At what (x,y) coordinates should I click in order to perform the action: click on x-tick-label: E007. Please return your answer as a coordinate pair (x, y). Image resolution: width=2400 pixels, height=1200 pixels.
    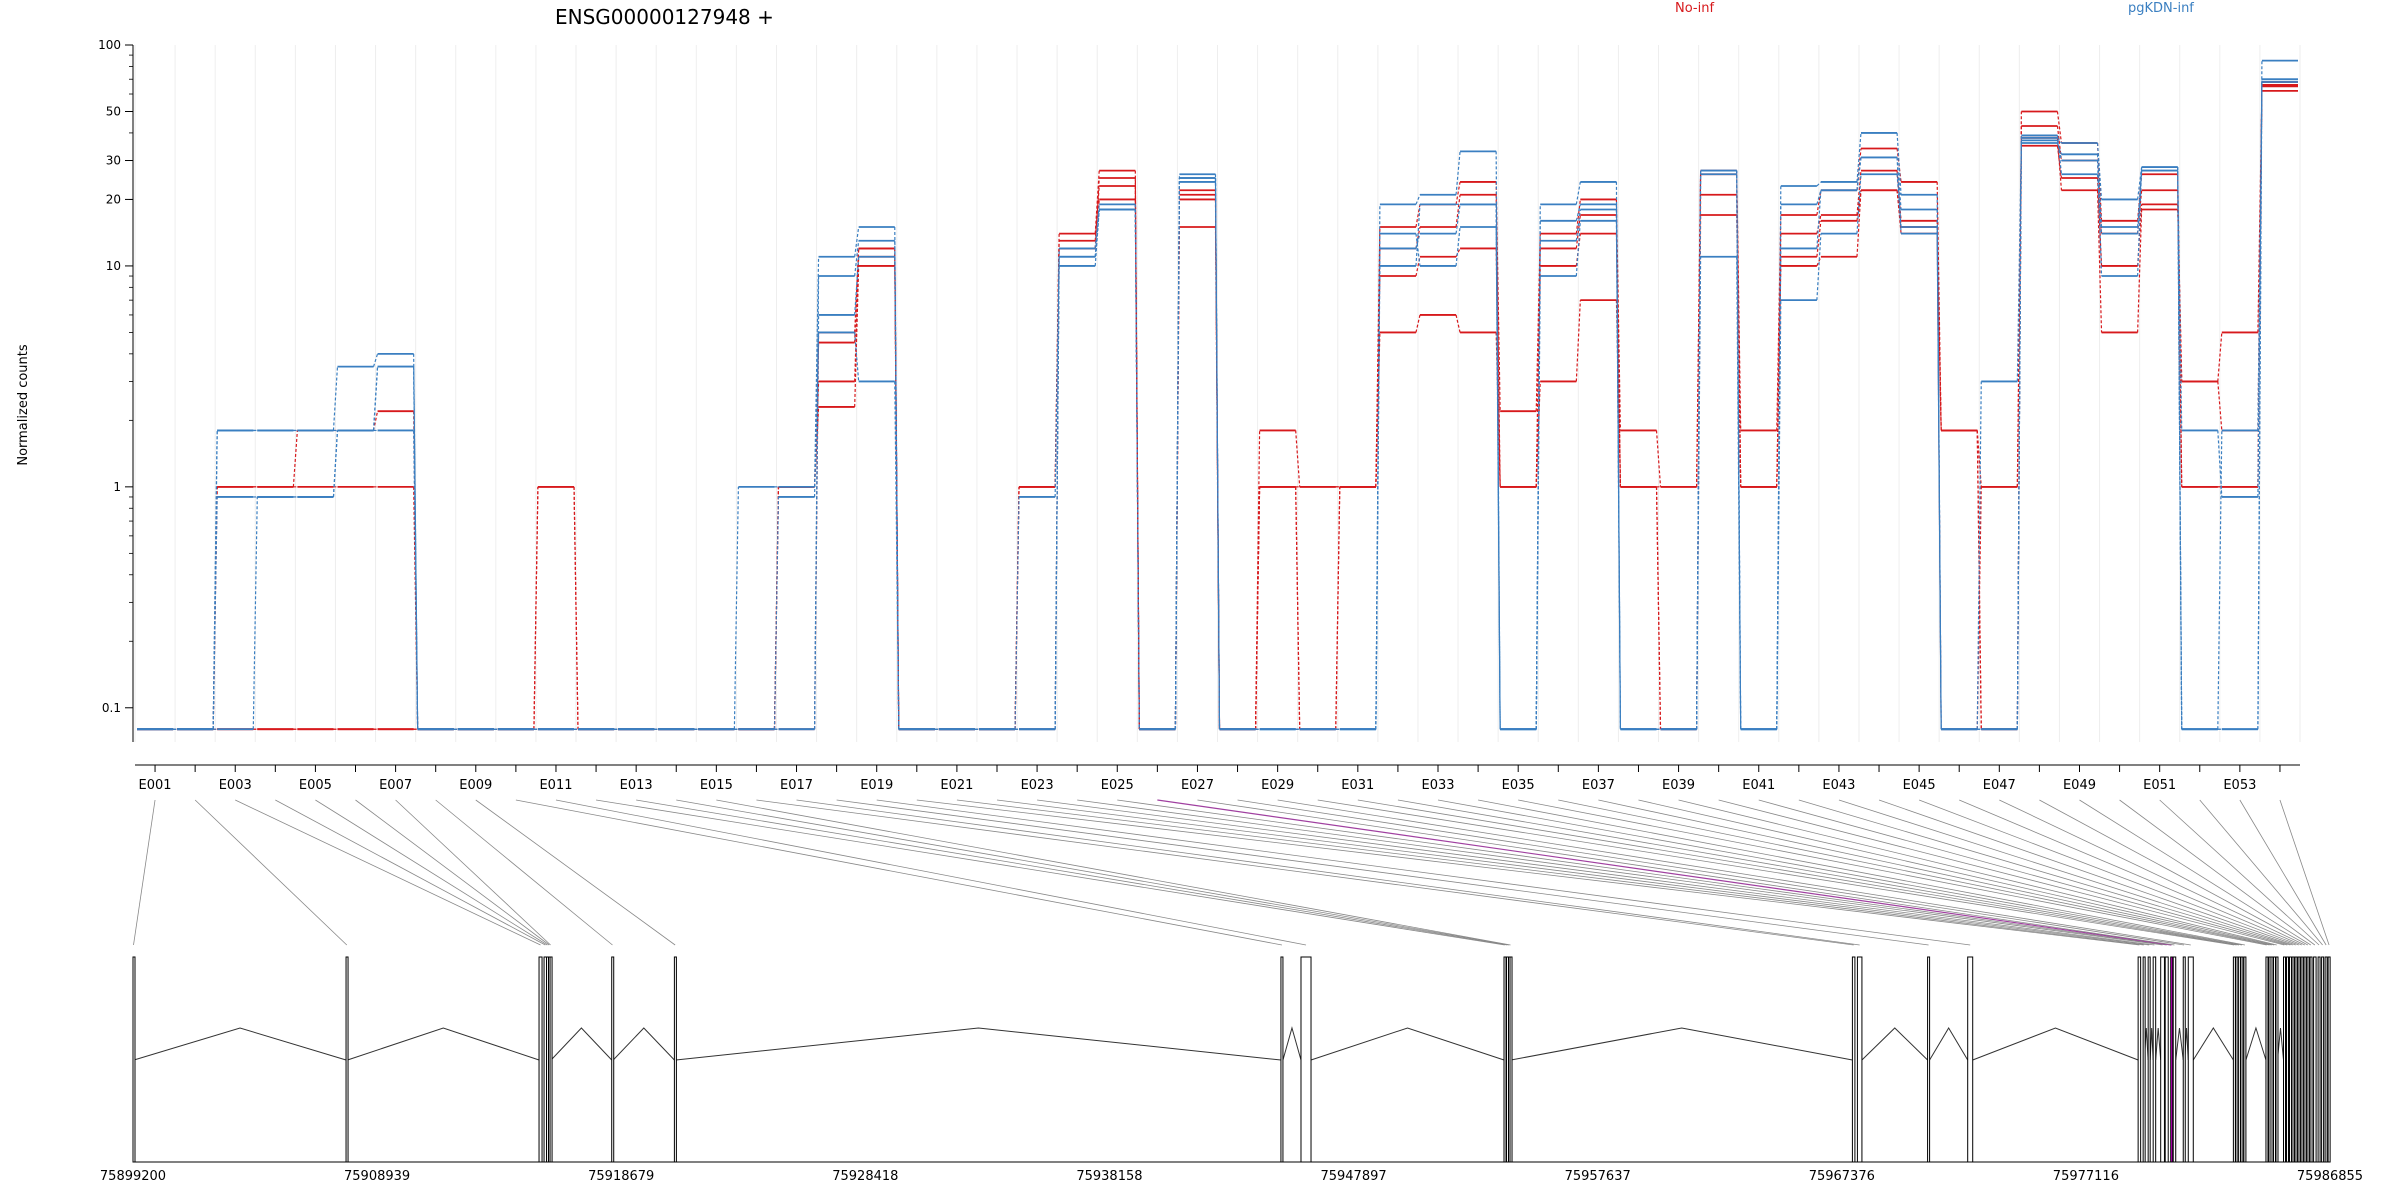
    Looking at the image, I should click on (395, 785).